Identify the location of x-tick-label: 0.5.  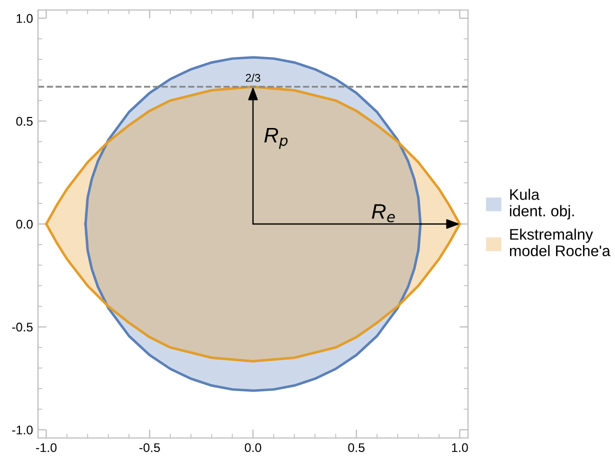
(356, 447).